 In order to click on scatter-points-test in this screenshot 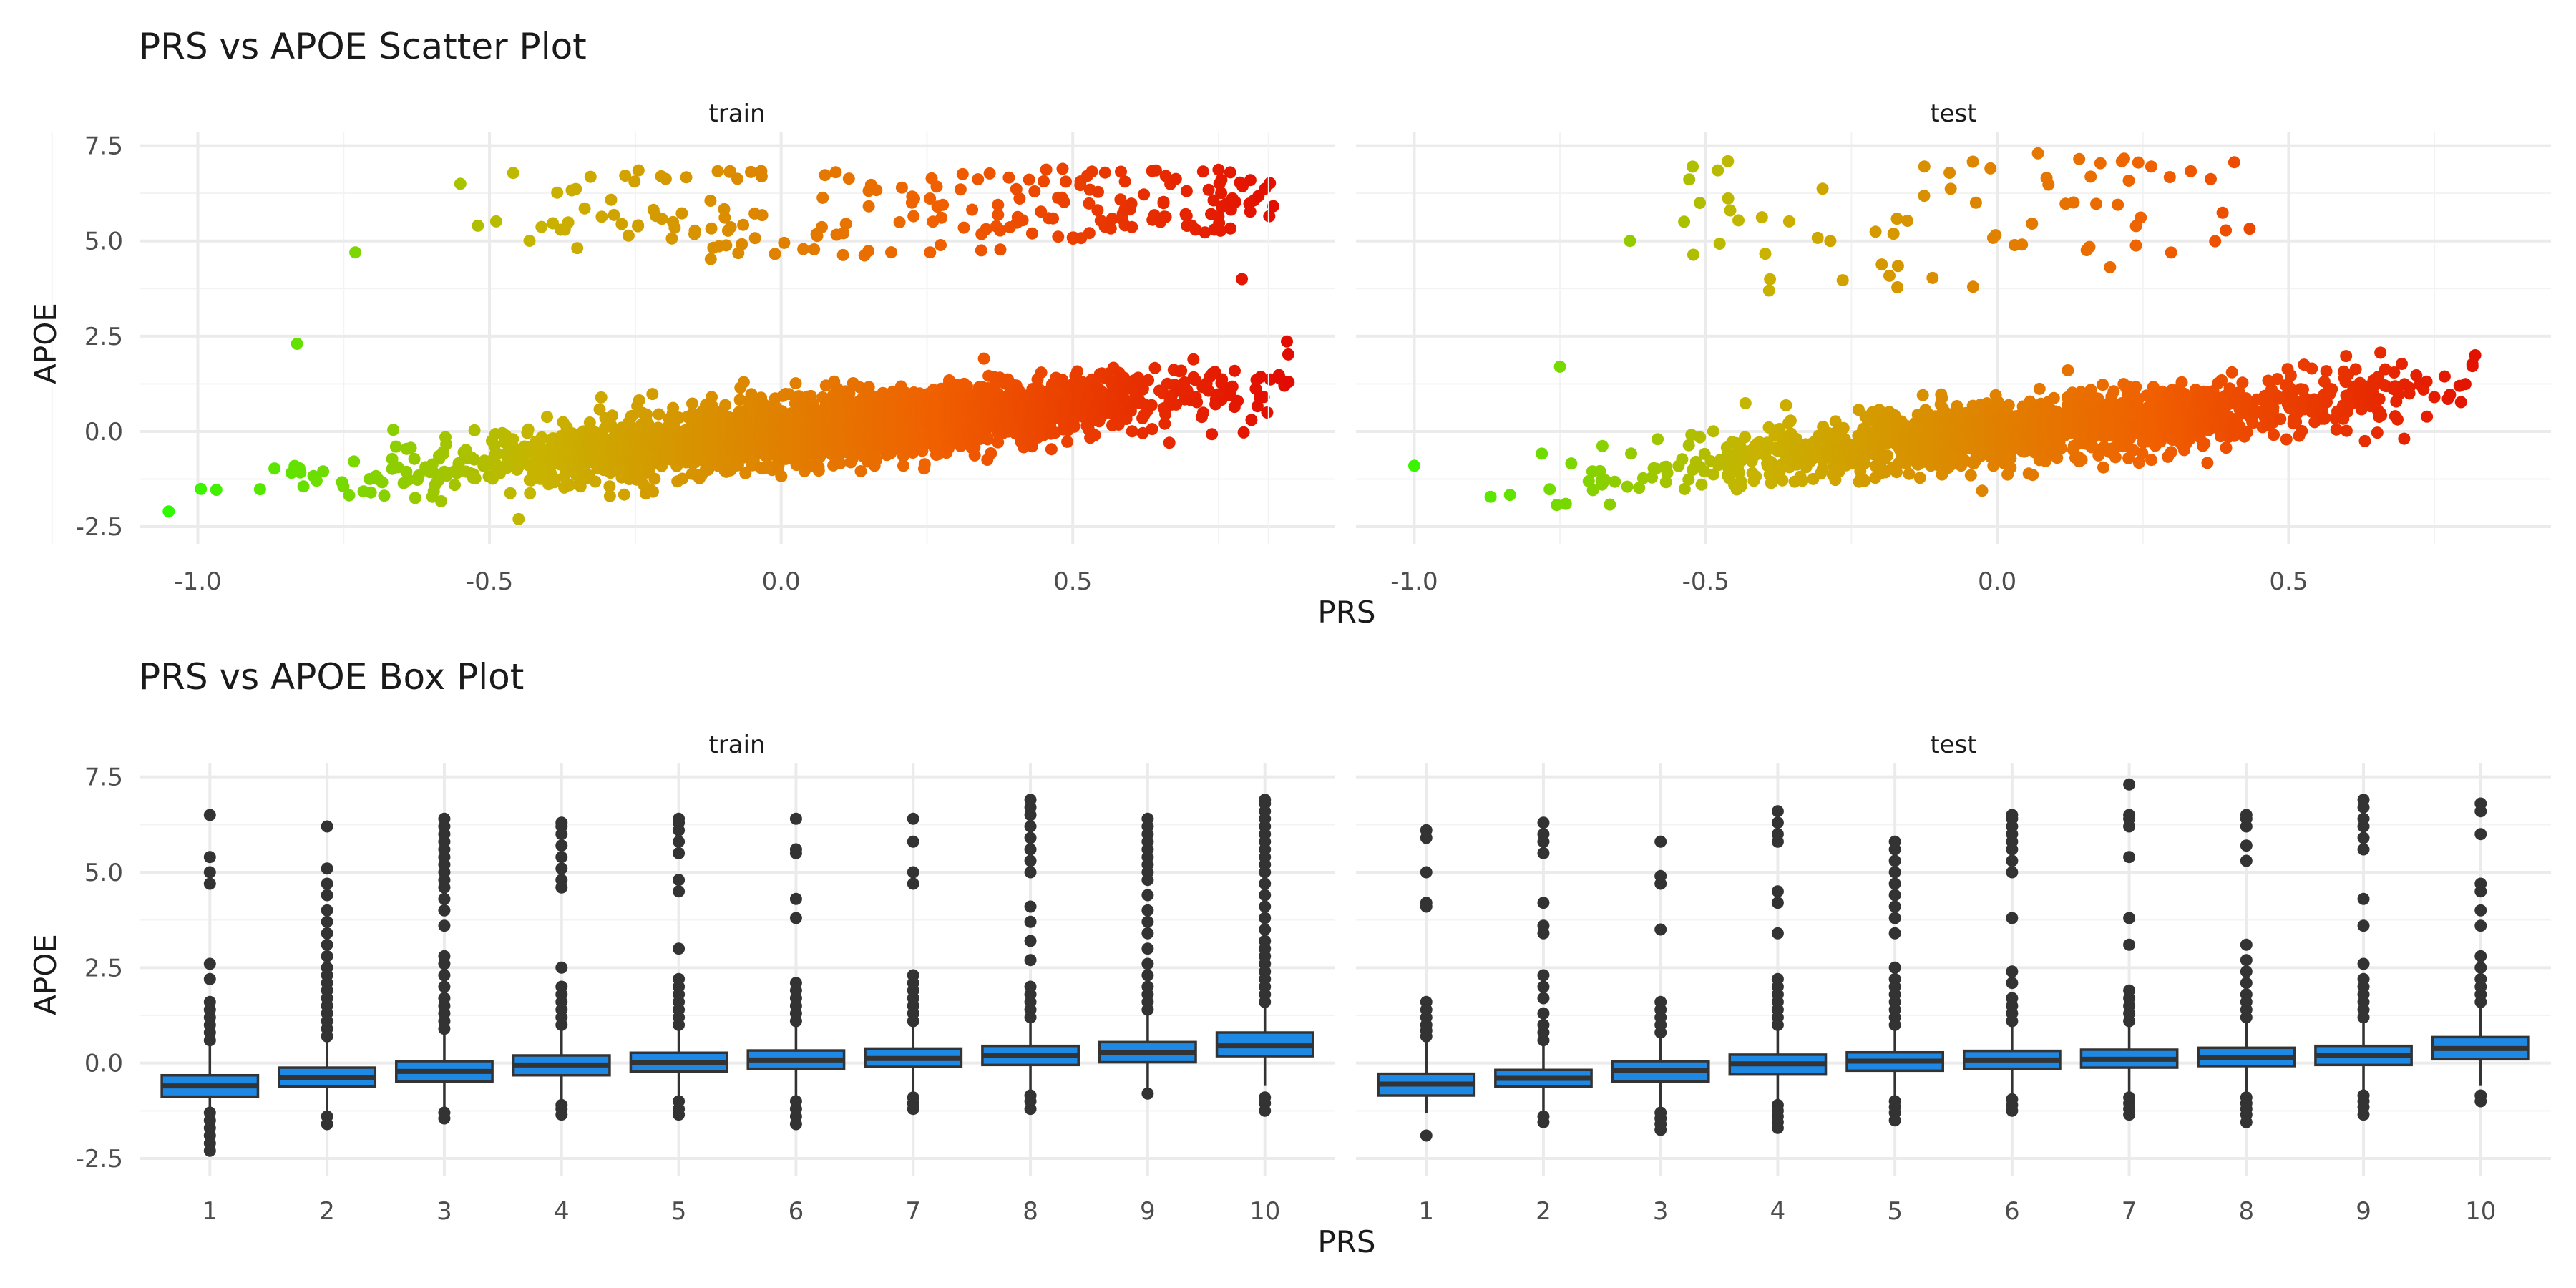, I will do `click(1945, 329)`.